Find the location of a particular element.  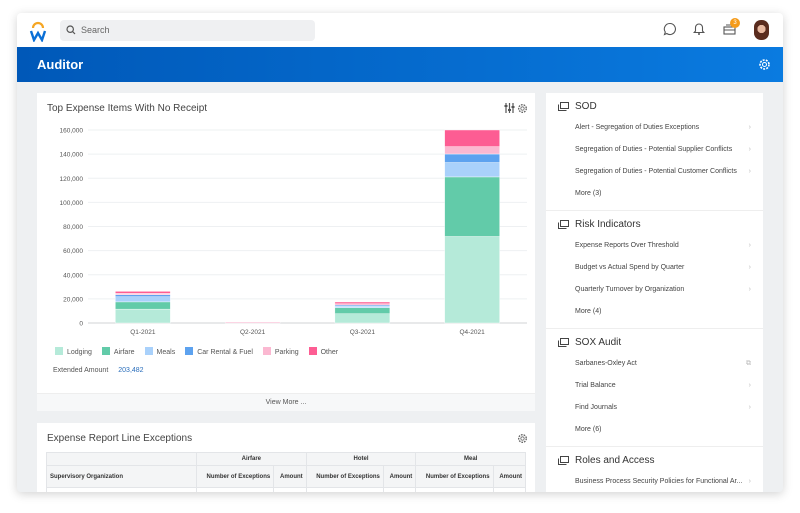

legend-item: Meals is located at coordinates (160, 351).